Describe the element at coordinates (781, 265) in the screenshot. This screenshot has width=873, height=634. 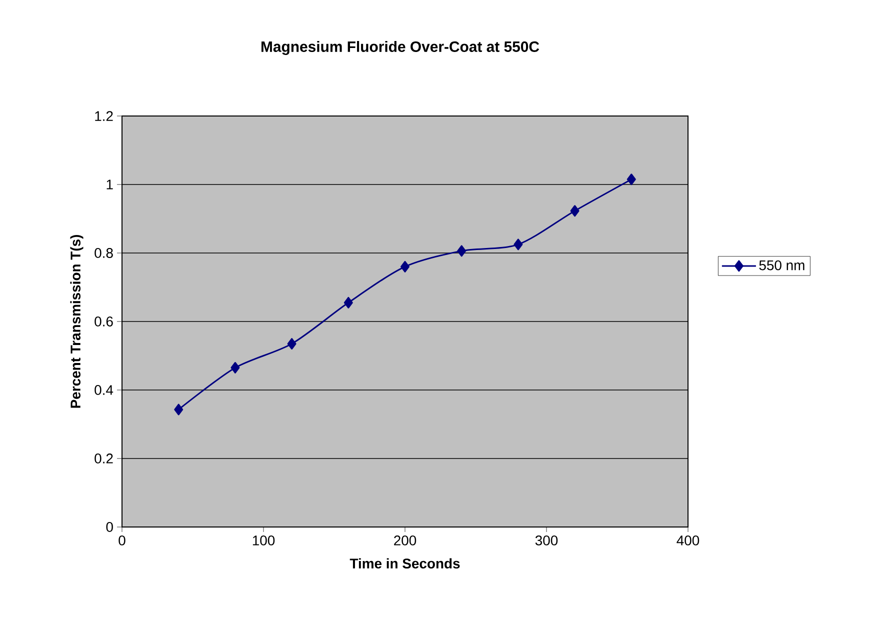
I see `legend-label: 550 nm` at that location.